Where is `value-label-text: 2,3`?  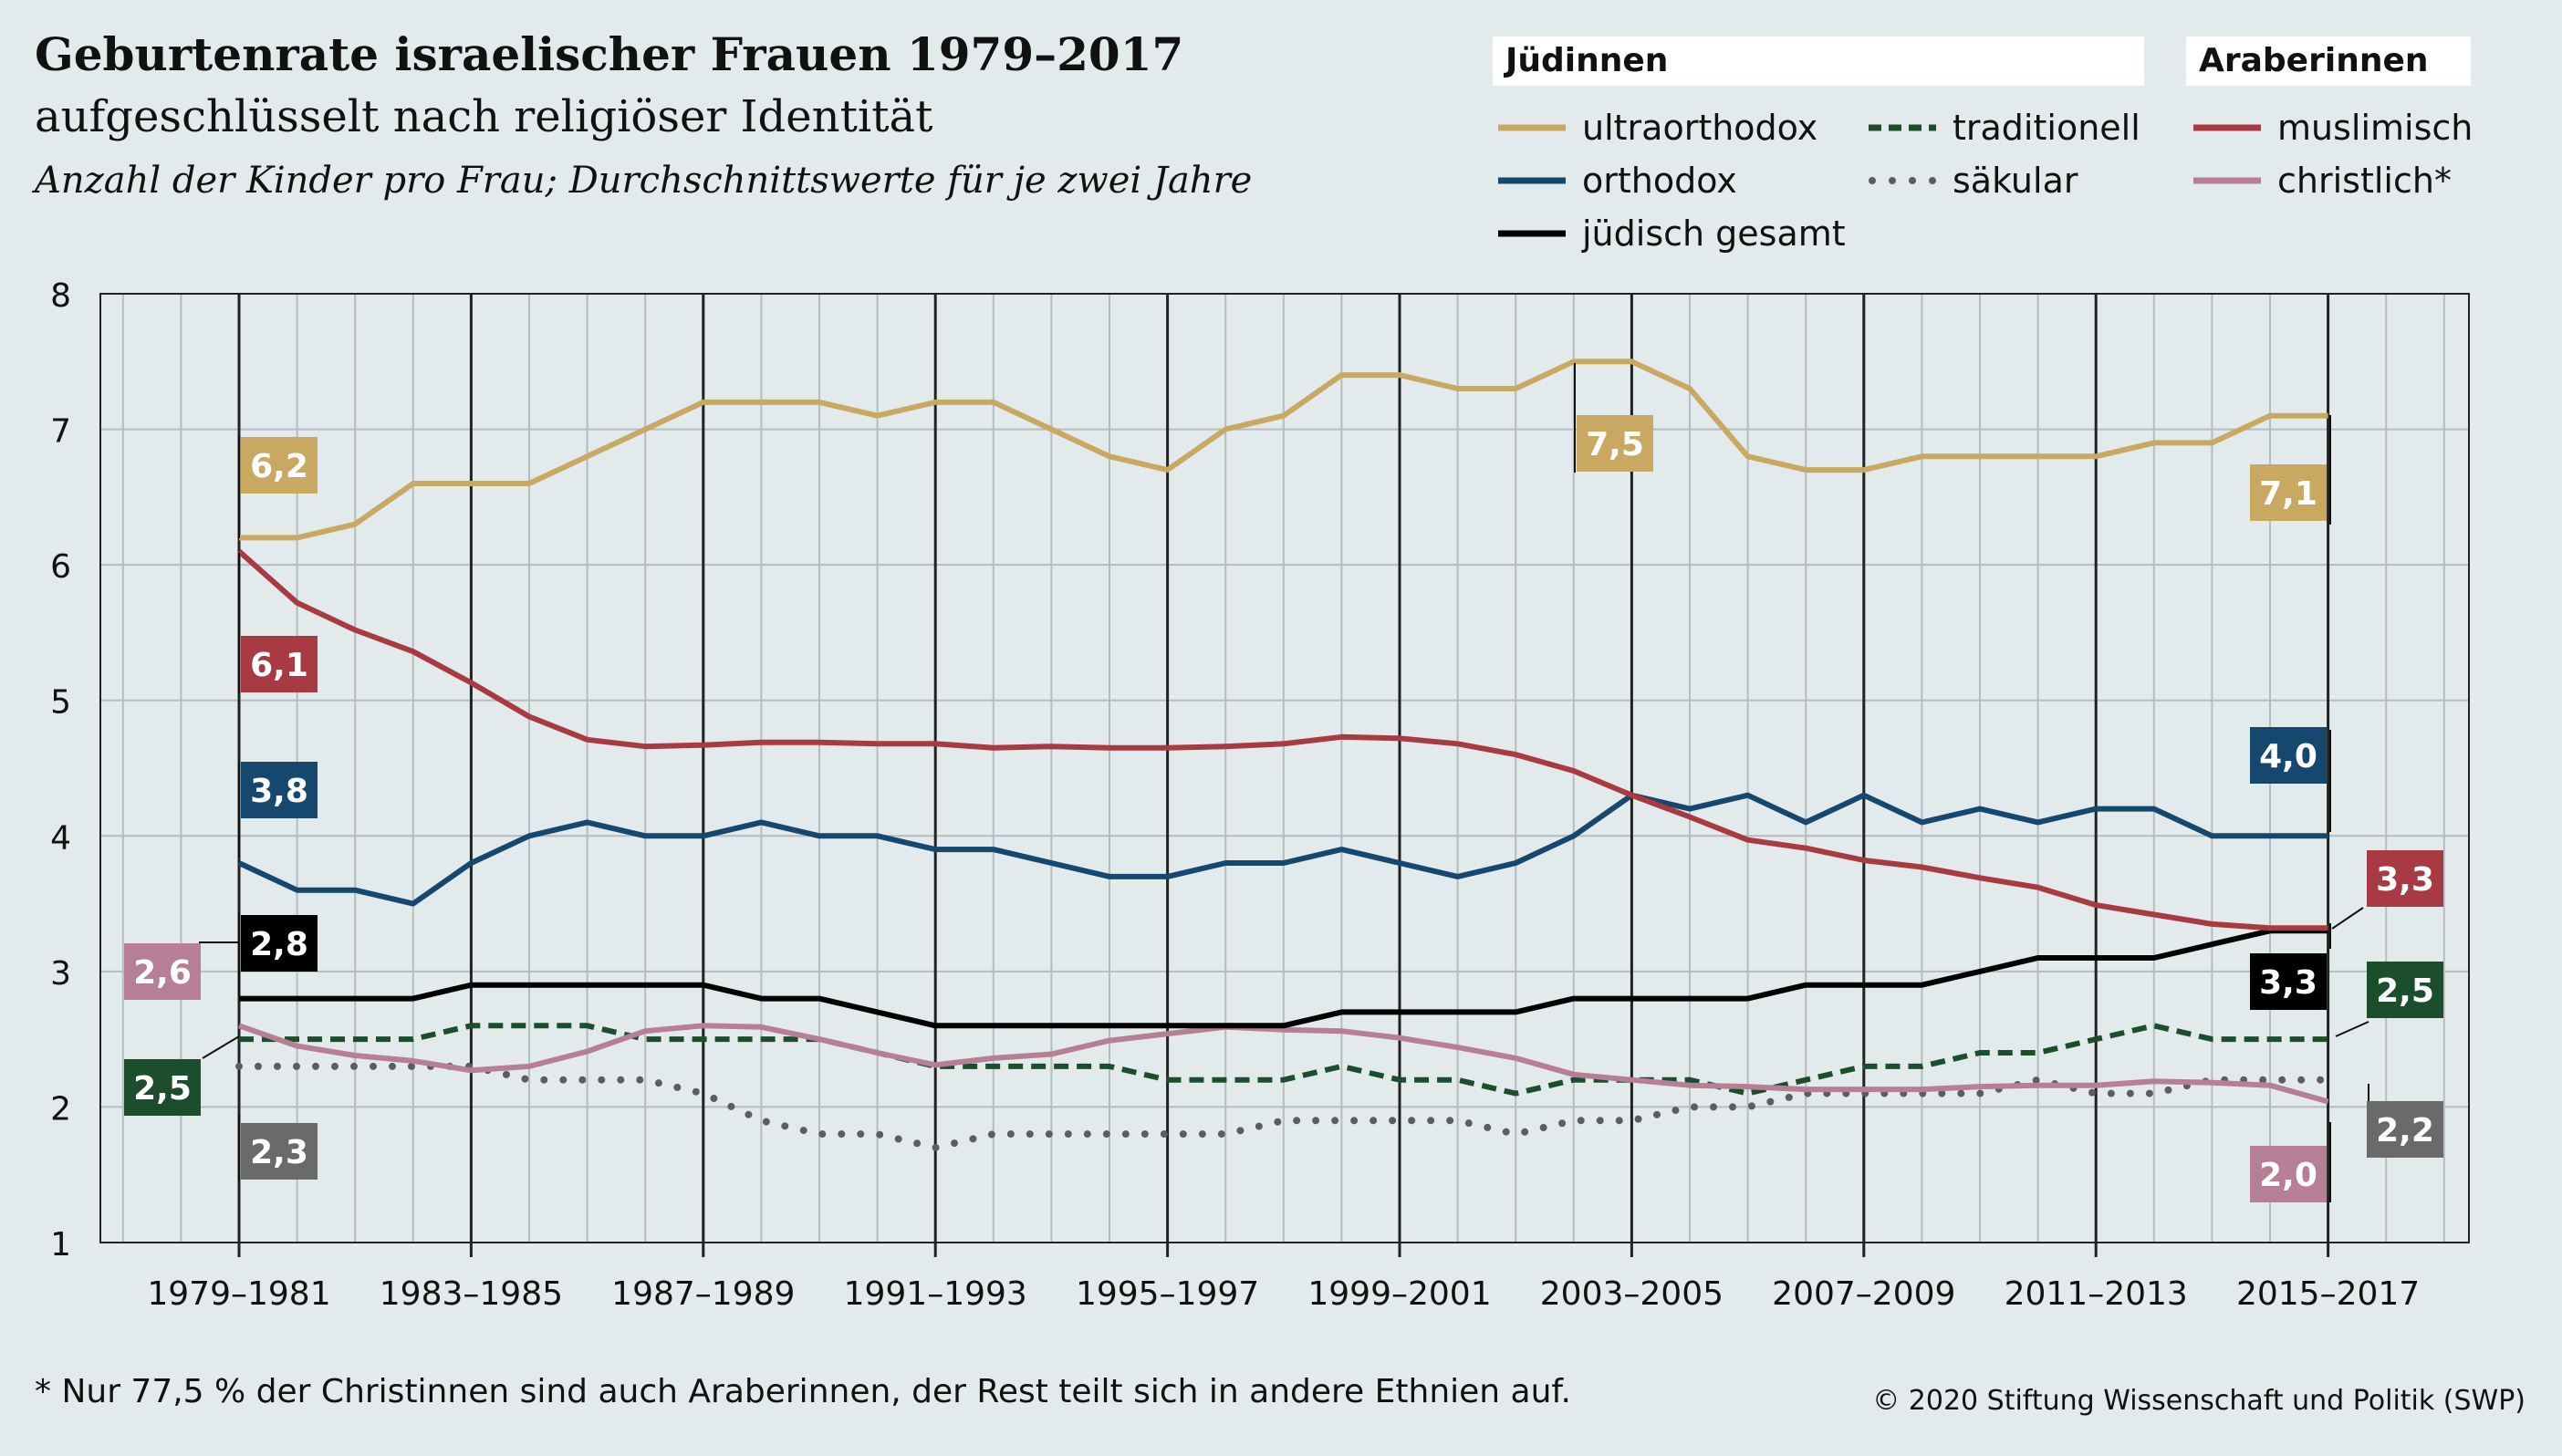 value-label-text: 2,3 is located at coordinates (279, 1152).